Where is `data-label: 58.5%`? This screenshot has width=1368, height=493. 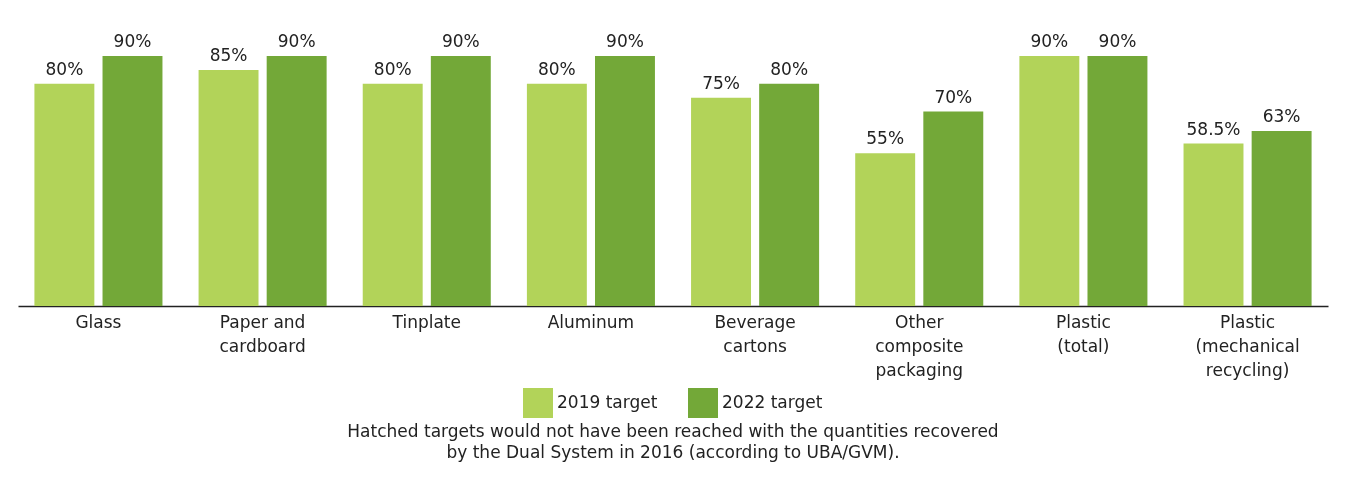 data-label: 58.5% is located at coordinates (1213, 128).